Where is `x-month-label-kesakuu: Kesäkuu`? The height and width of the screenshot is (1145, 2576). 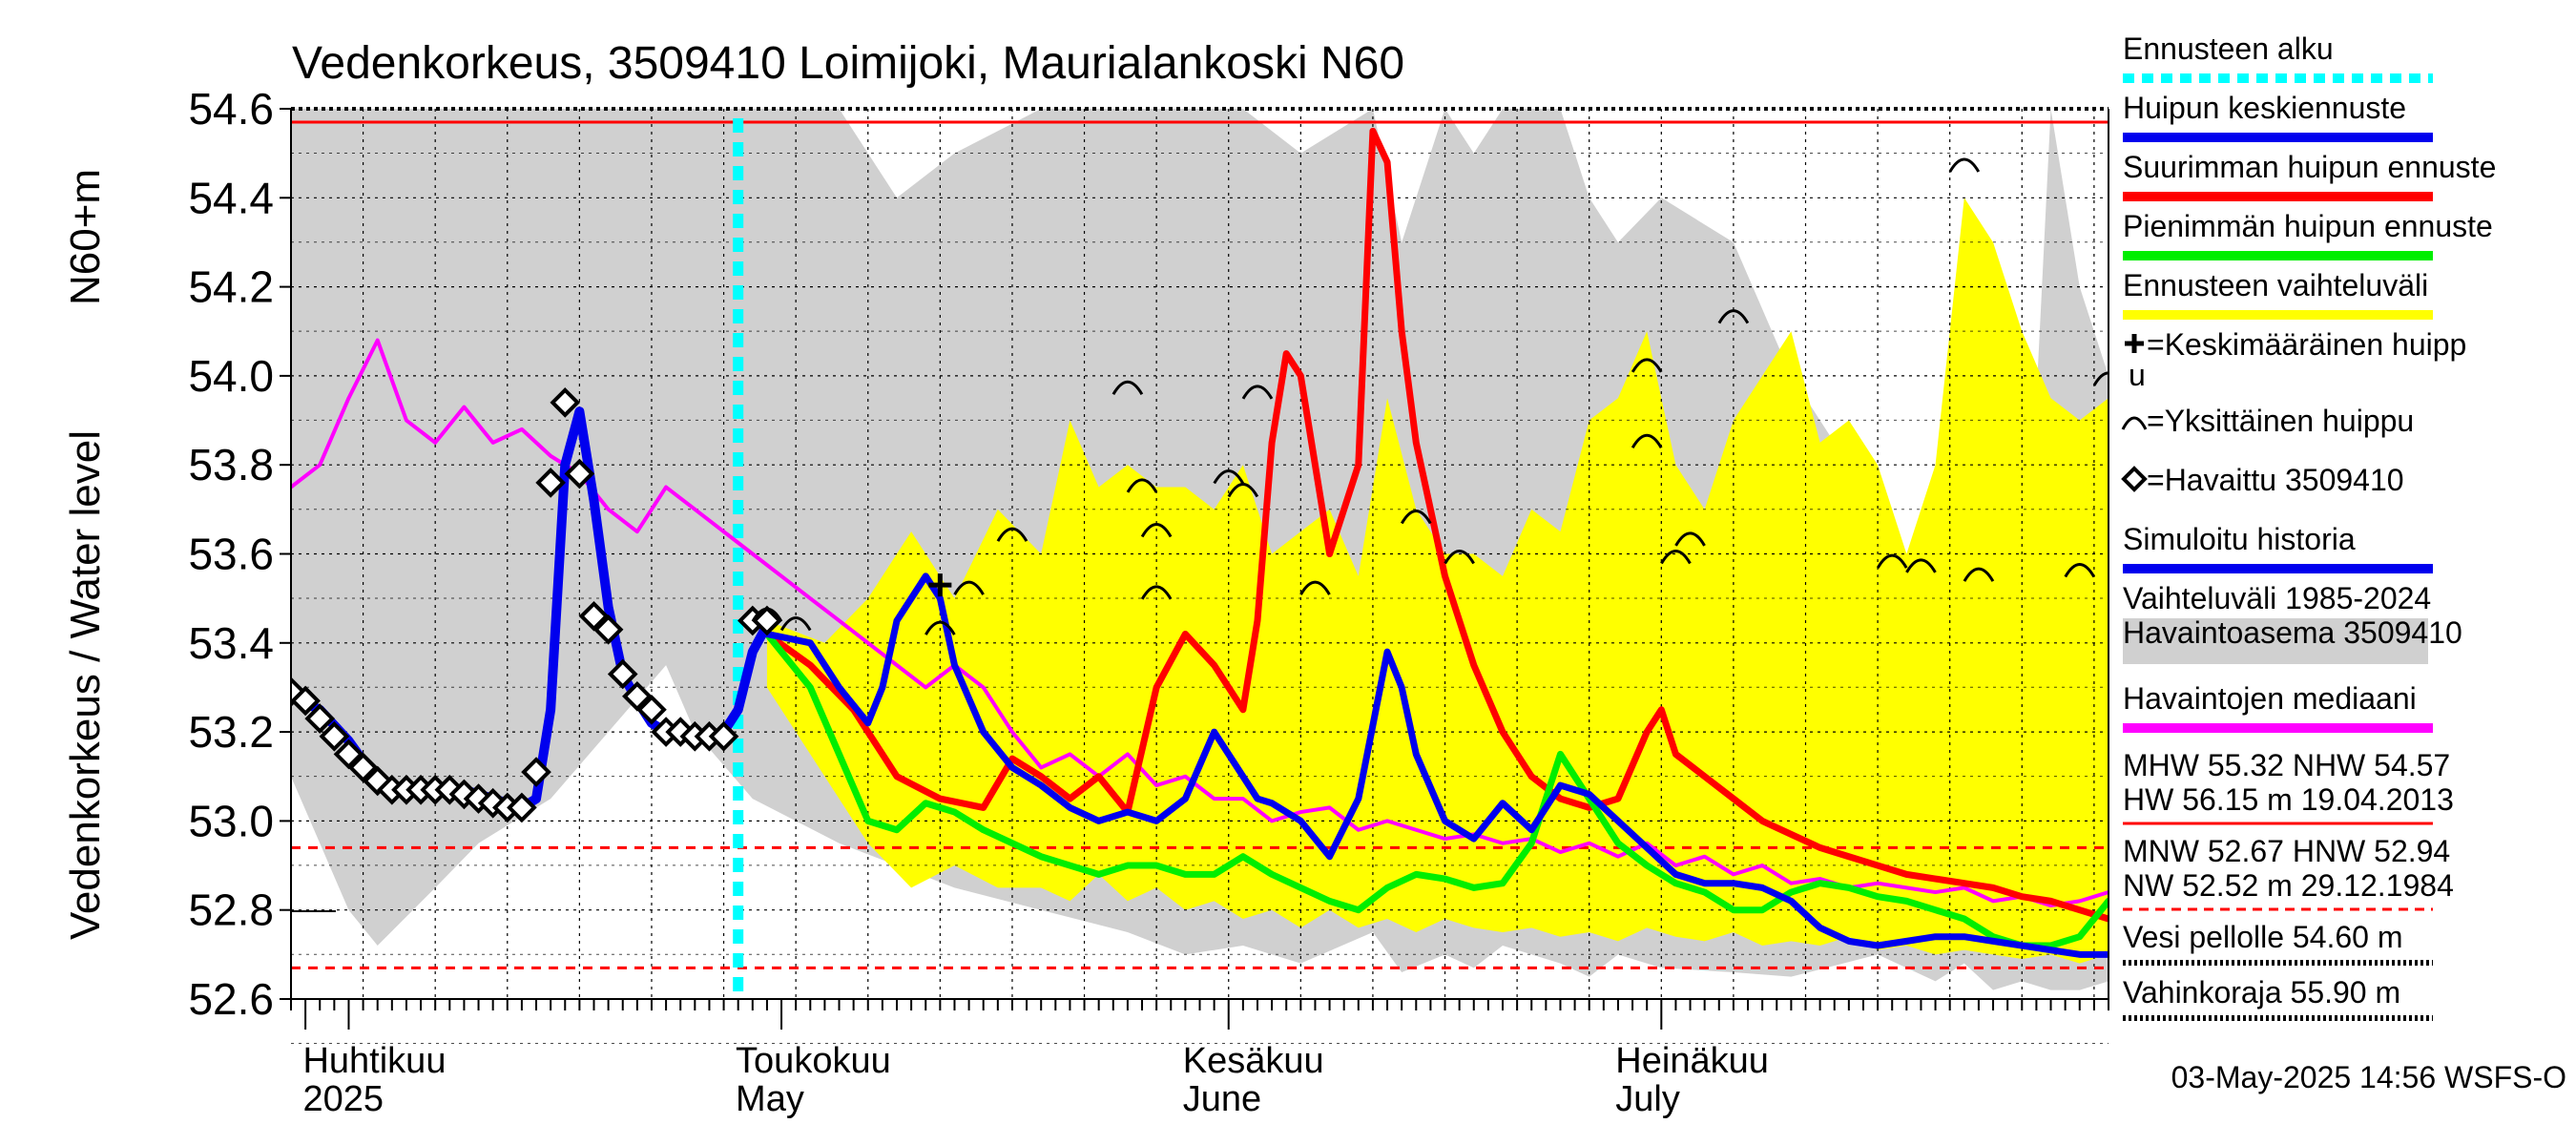
x-month-label-kesakuu: Kesäkuu is located at coordinates (1253, 1061).